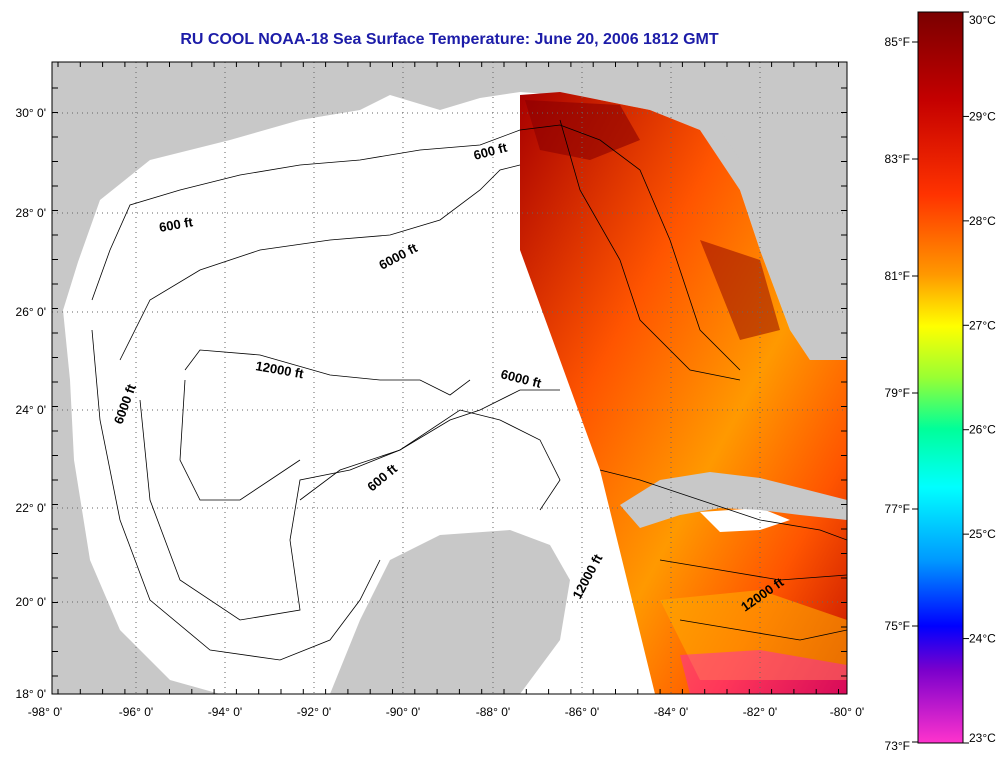  Describe the element at coordinates (982, 221) in the screenshot. I see `colorbar-celsius-label: 28°C` at that location.